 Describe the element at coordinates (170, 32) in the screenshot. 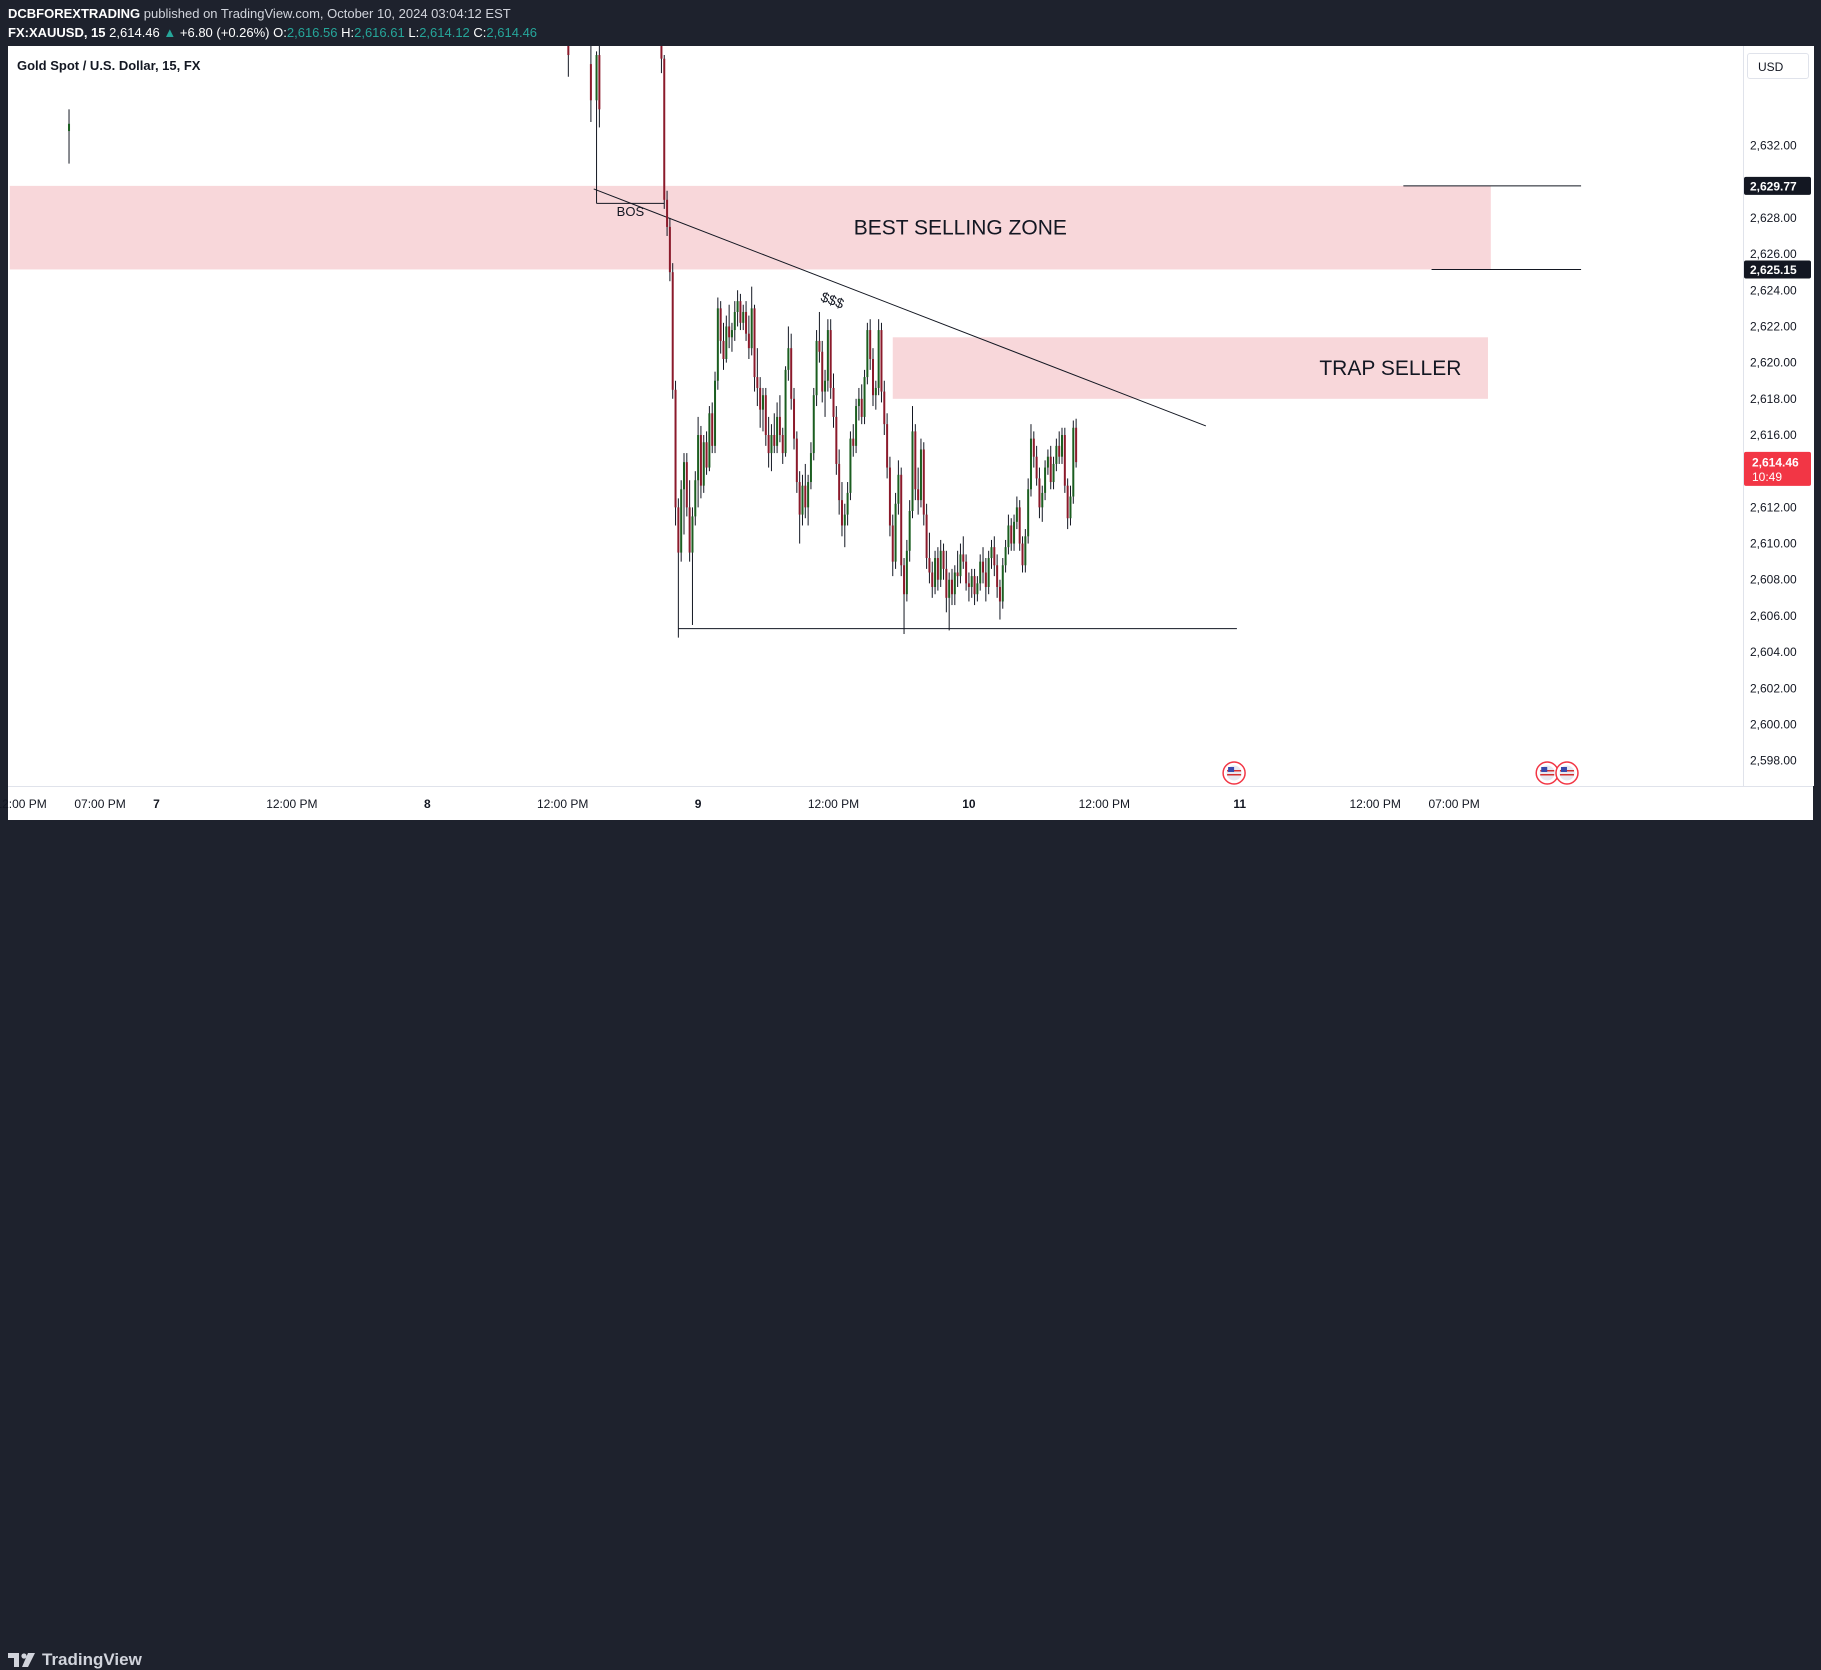

I see `up-arrow-icon: ▲` at that location.